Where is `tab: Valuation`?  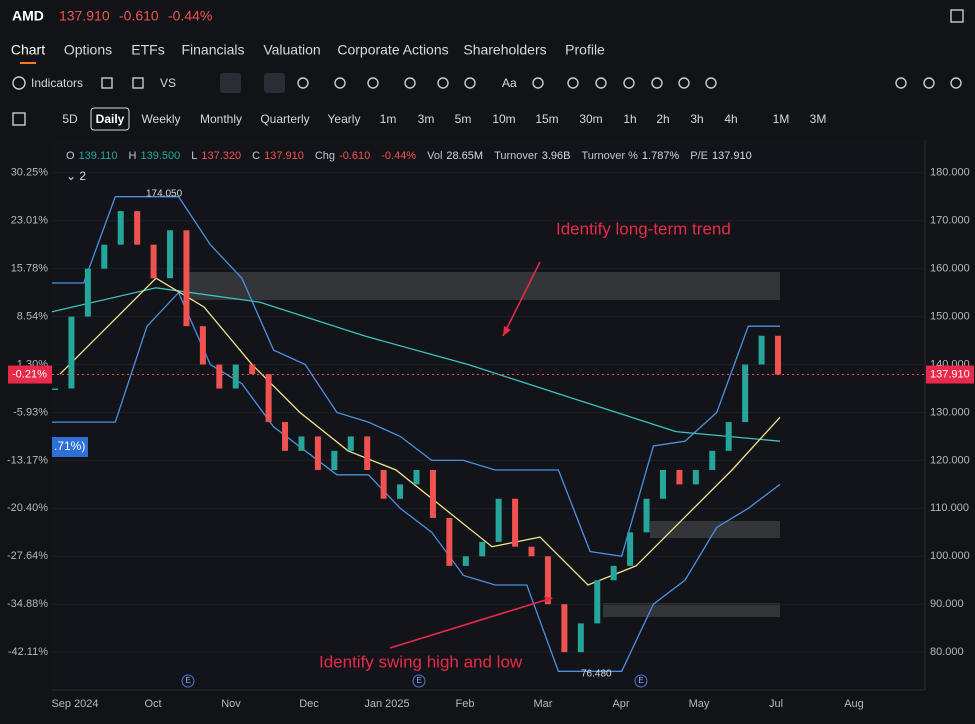 tab: Valuation is located at coordinates (291, 50).